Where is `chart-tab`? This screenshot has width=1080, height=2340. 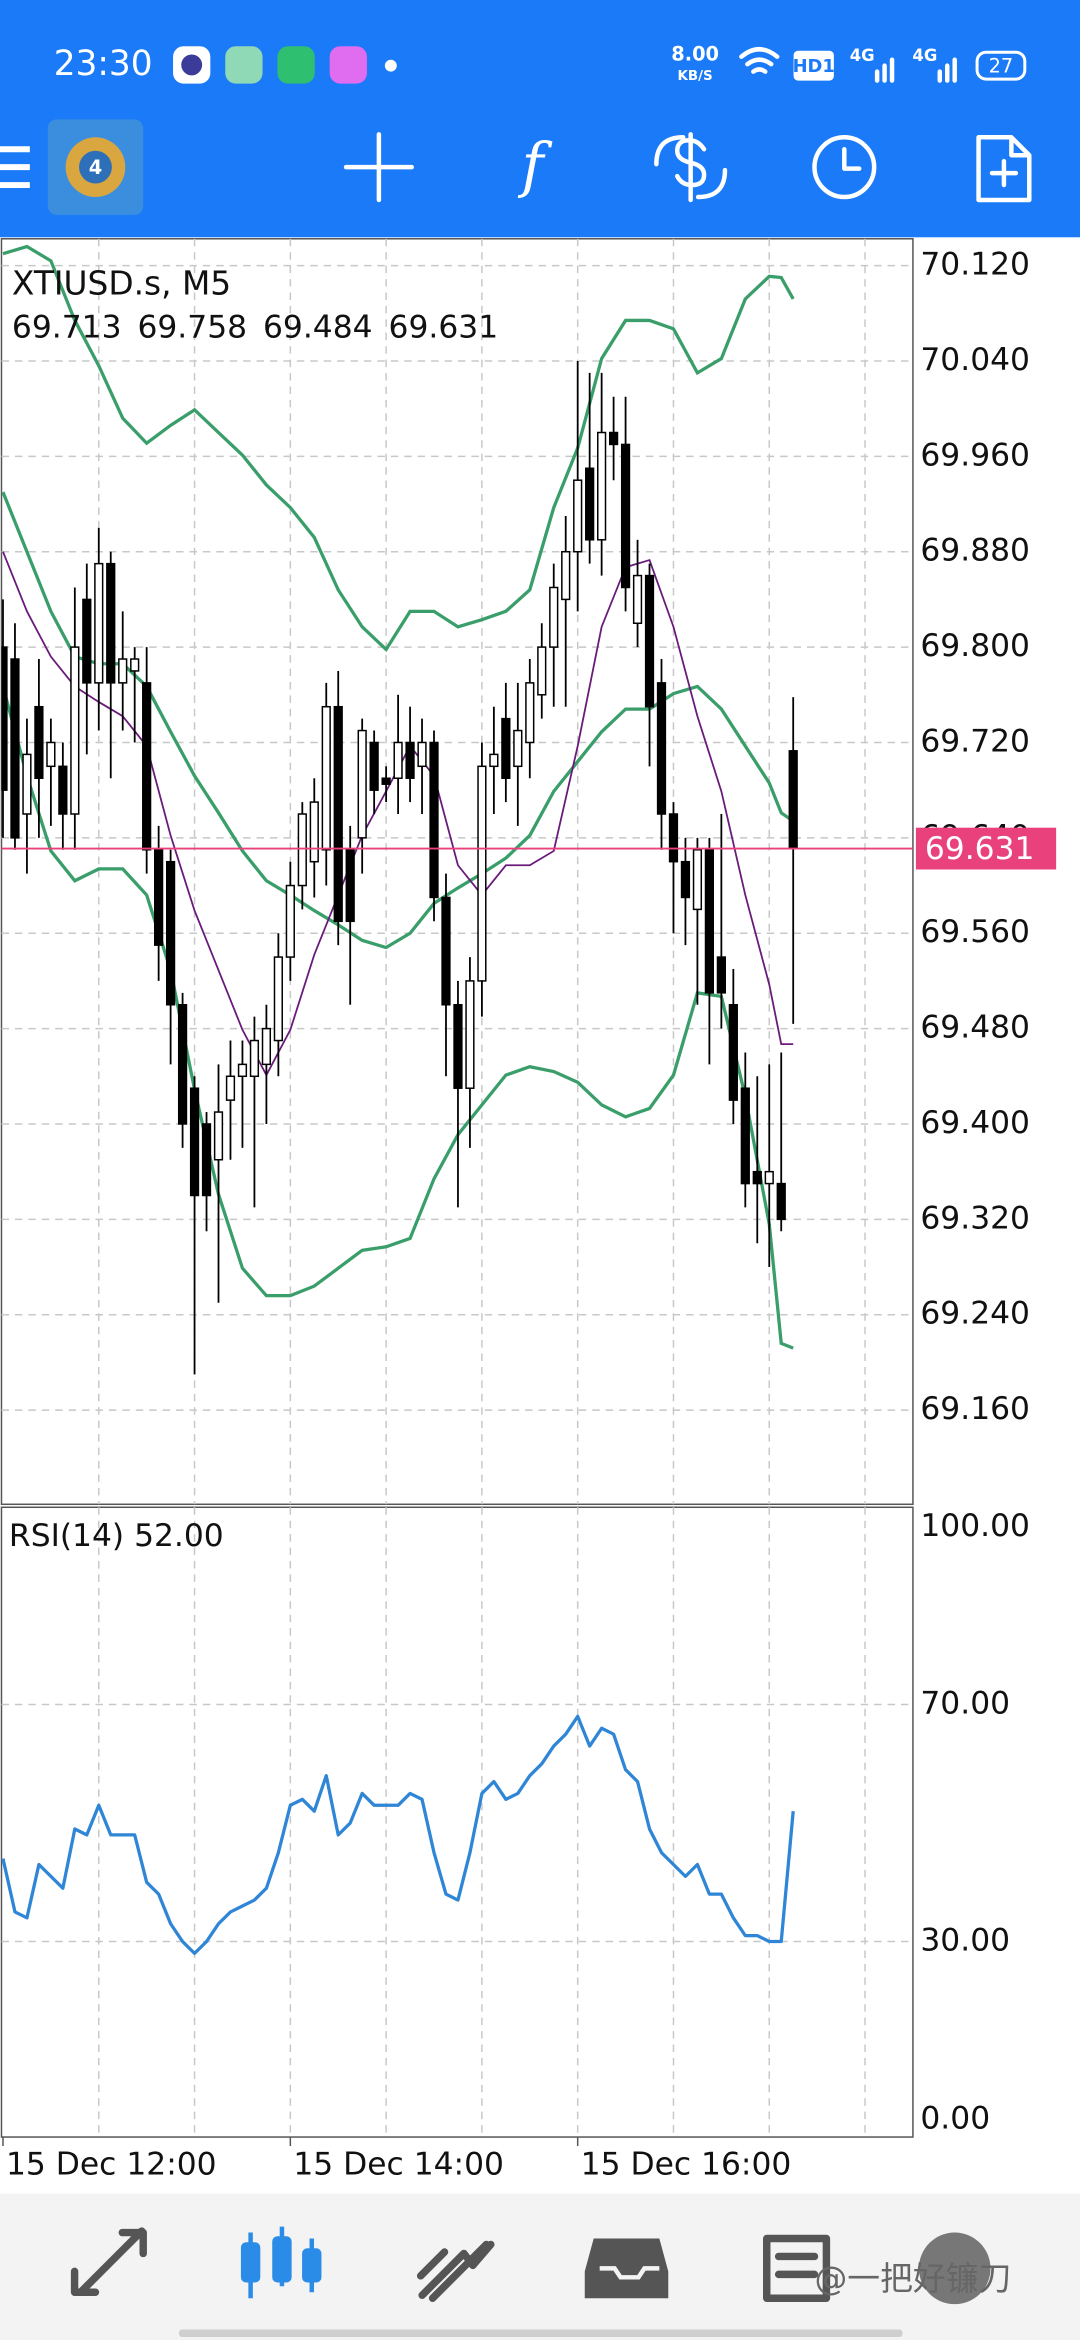
chart-tab is located at coordinates (281, 2262).